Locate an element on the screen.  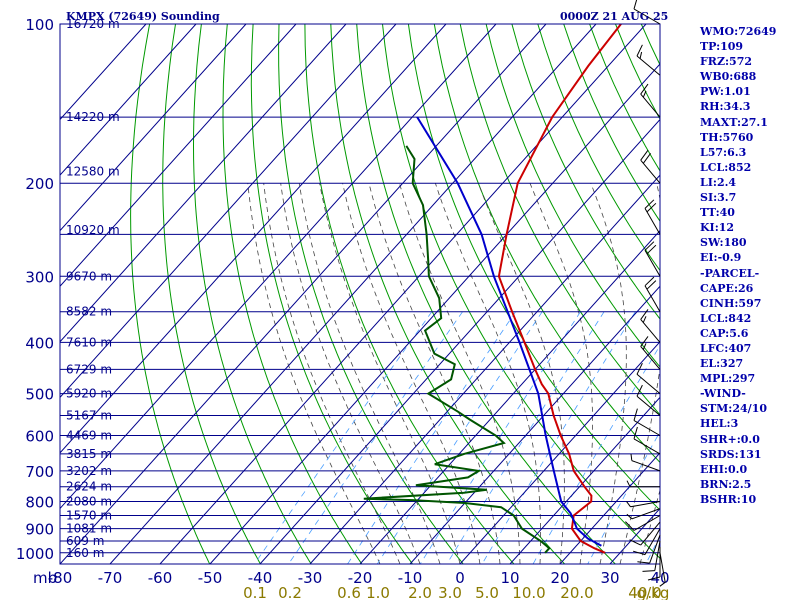
height-label: 1081 m is located at coordinates (89, 529).